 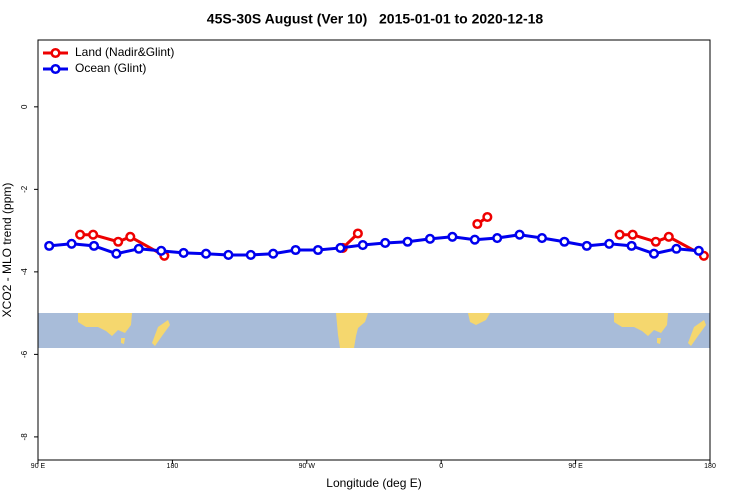 I want to click on ocean-band, so click(x=374, y=330).